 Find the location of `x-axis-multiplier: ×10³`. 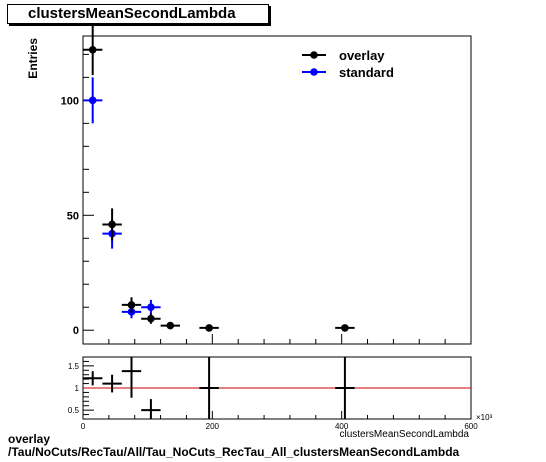

x-axis-multiplier: ×10³ is located at coordinates (484, 417).